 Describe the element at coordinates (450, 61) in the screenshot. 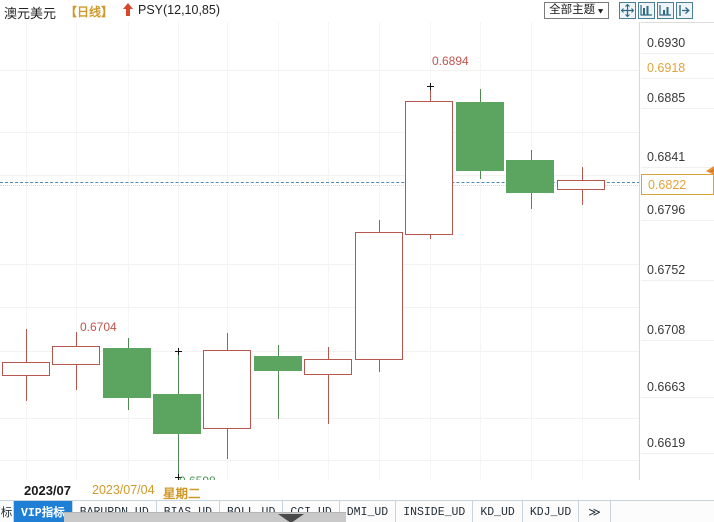

I see `high-price-label: 0.6894` at that location.